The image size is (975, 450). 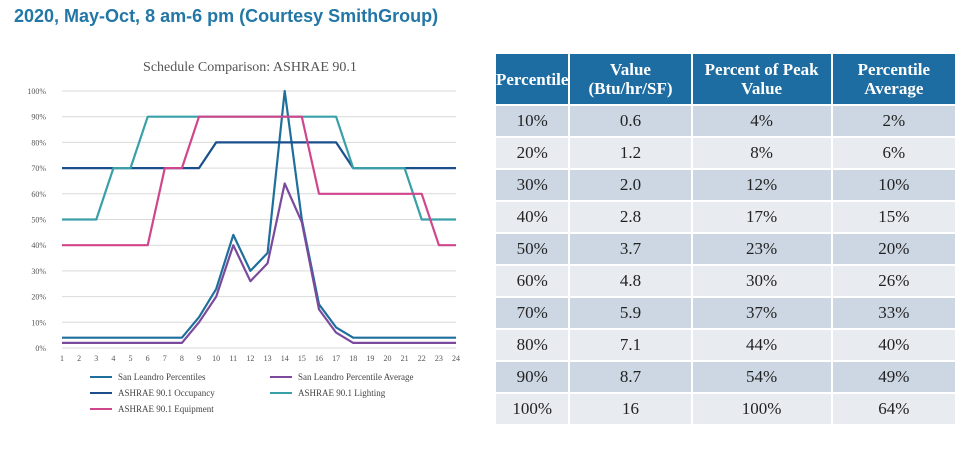 I want to click on header-percent-of-peak: Percent of Peak Value, so click(x=761, y=79).